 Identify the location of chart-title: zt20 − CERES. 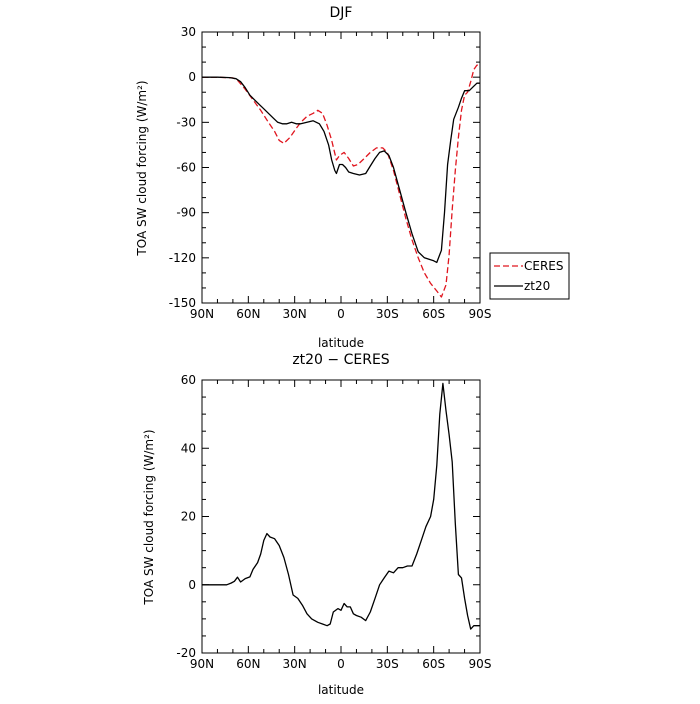
(340, 360).